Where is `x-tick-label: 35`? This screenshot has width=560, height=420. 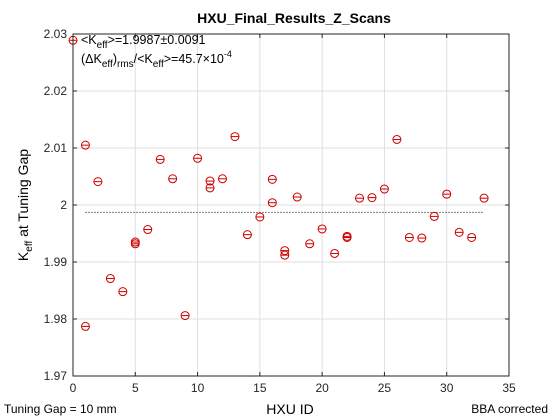 x-tick-label: 35 is located at coordinates (509, 388).